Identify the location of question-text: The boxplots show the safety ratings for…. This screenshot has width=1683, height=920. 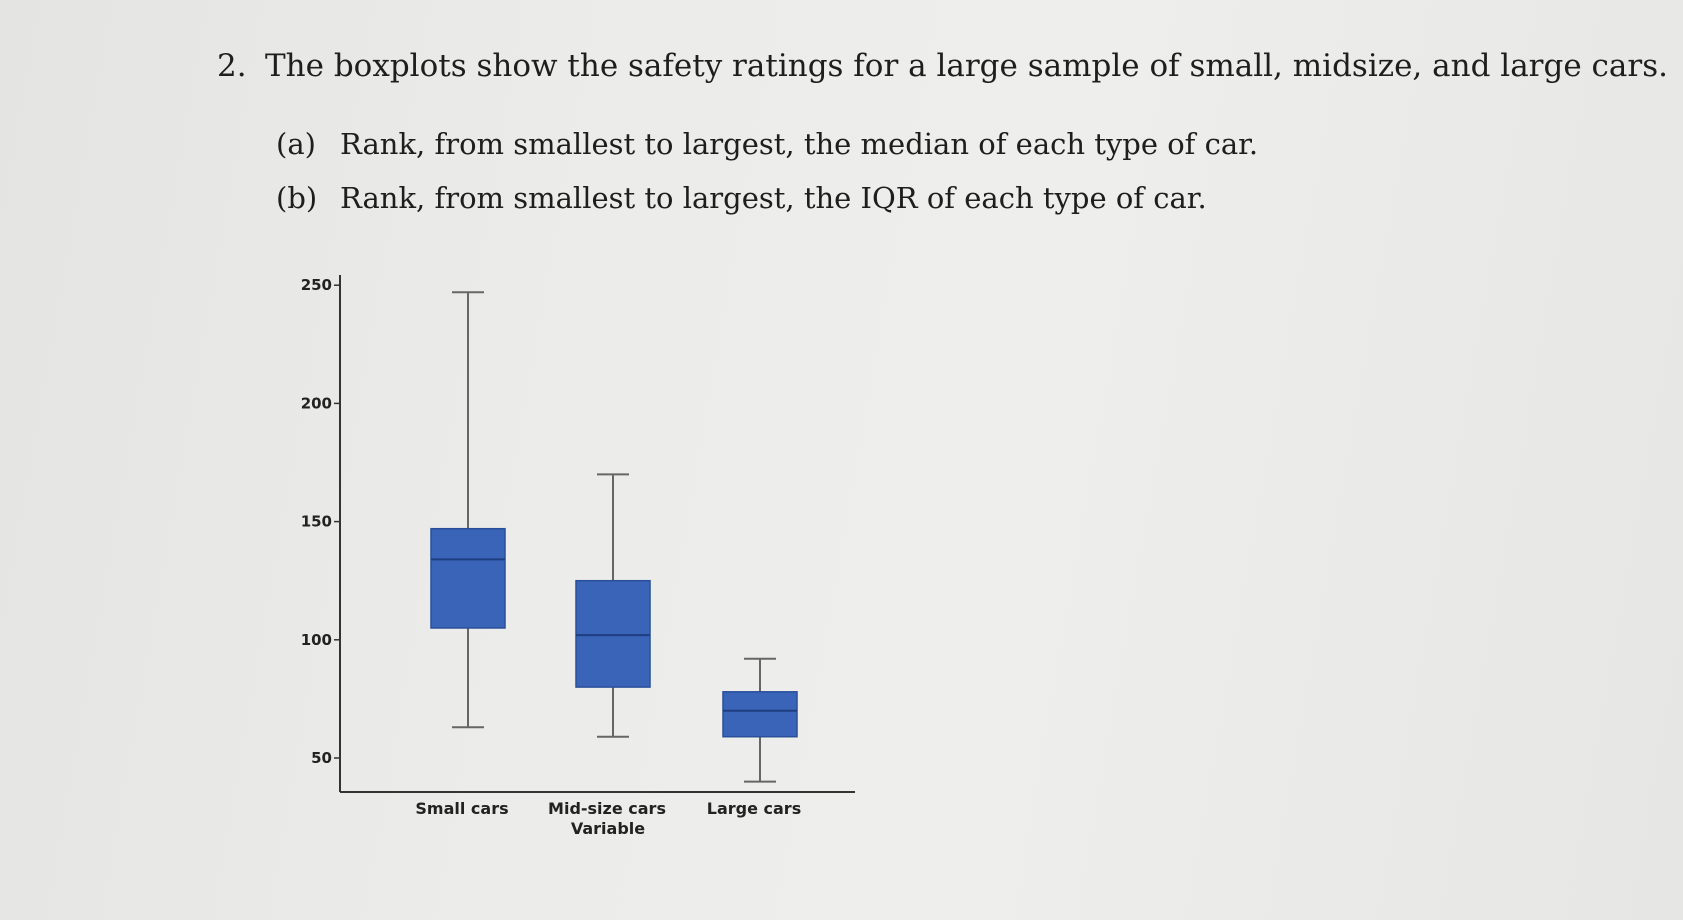
(966, 66).